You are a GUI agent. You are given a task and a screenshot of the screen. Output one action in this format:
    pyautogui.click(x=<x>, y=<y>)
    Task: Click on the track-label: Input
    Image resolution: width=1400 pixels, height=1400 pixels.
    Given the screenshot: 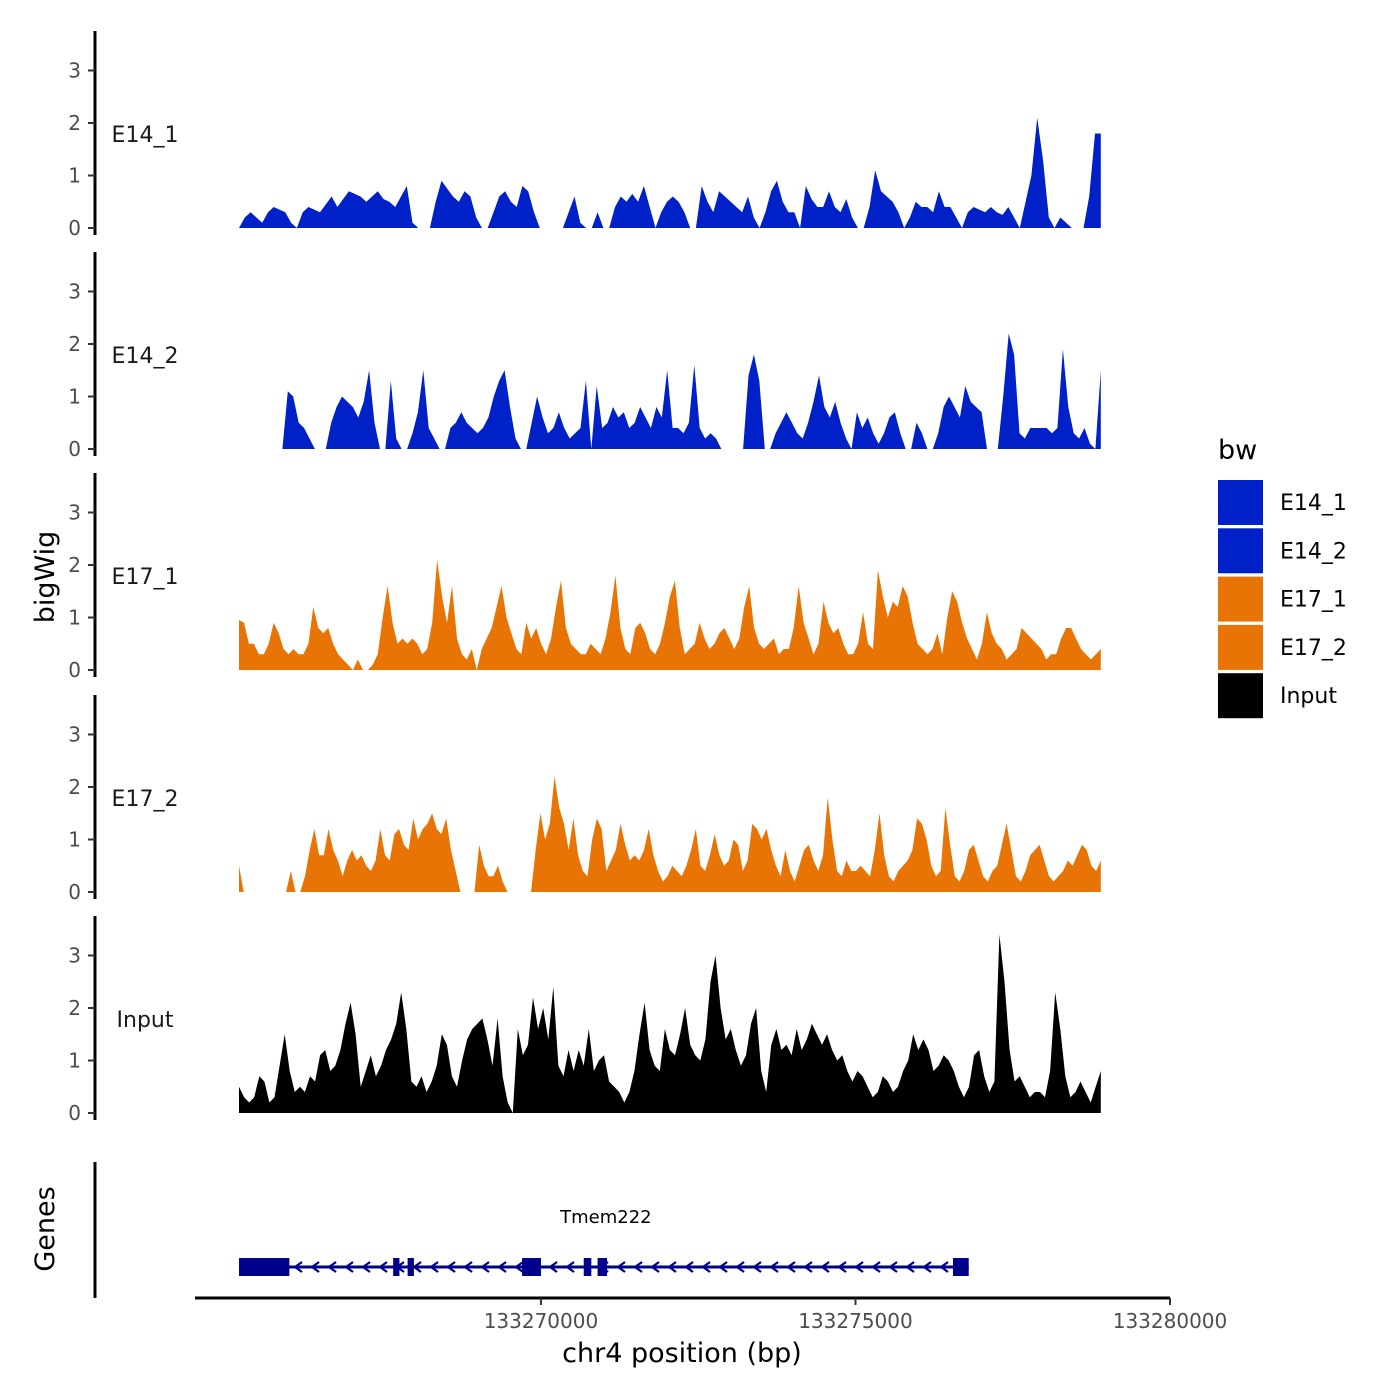 What is the action you would take?
    pyautogui.click(x=145, y=1020)
    